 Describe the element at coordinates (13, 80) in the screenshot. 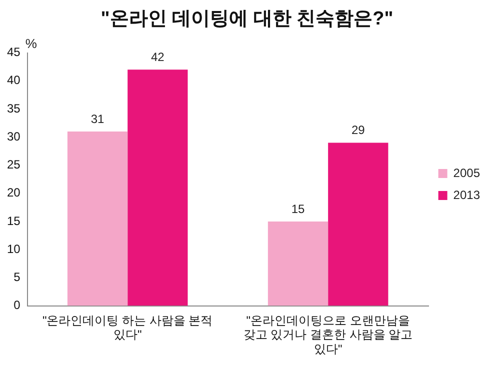

I see `y-tick-label: 40` at that location.